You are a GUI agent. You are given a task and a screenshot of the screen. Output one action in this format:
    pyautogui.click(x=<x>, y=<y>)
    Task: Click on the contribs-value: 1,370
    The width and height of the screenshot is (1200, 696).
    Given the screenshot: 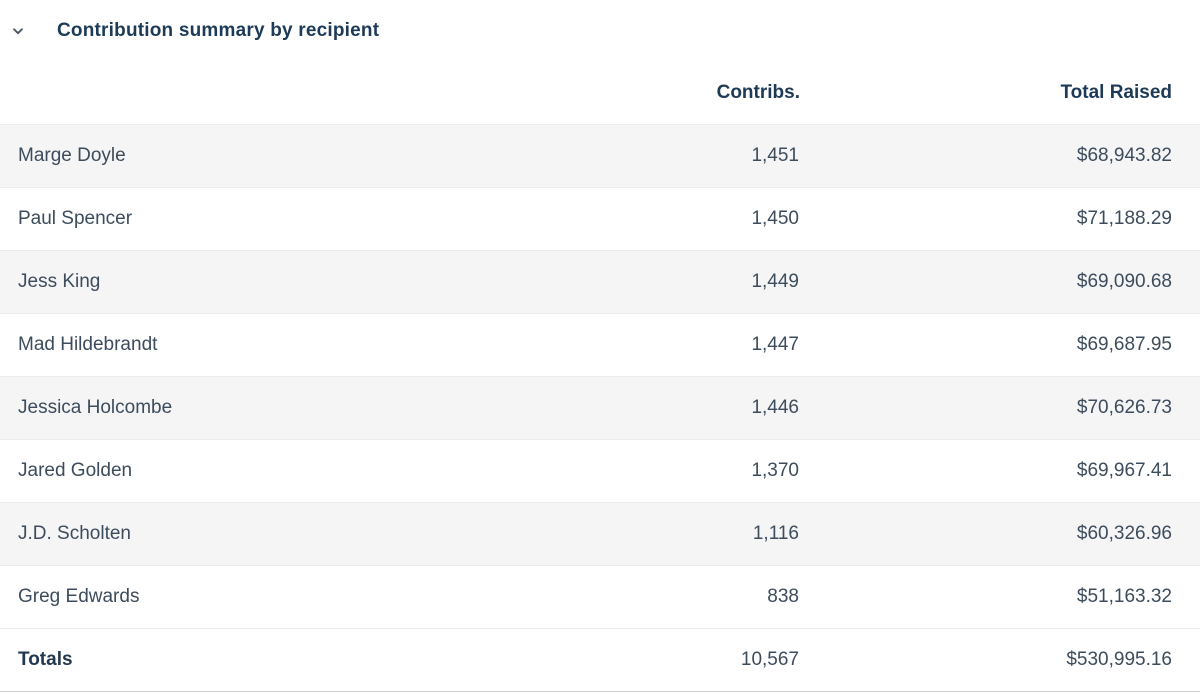 What is the action you would take?
    pyautogui.click(x=775, y=470)
    